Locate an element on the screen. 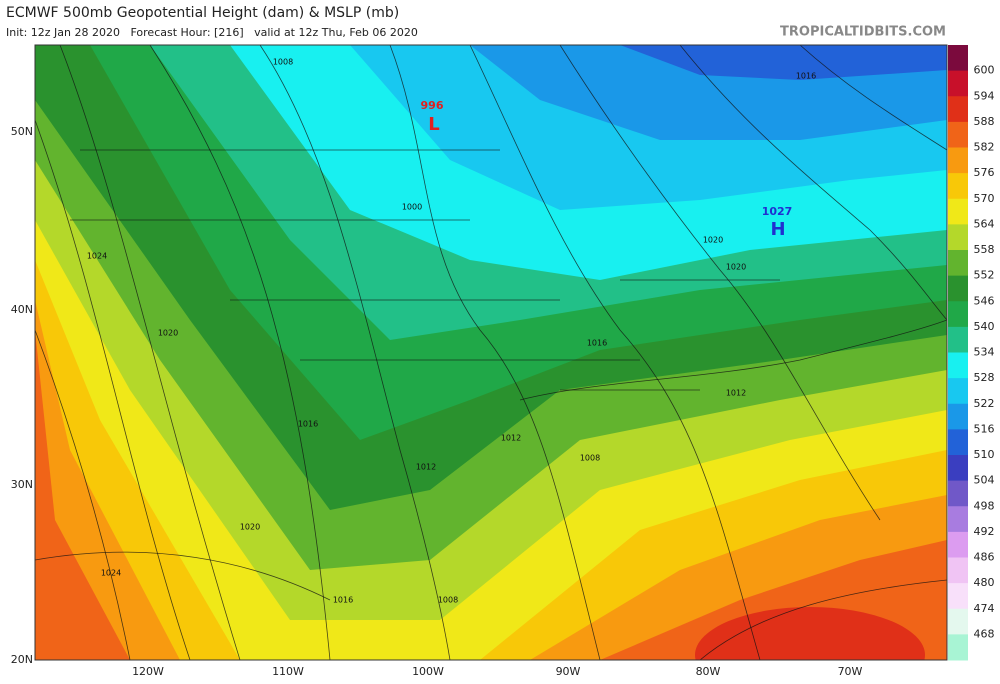 This screenshot has width=1000, height=684. colorbar-label: 528 is located at coordinates (984, 377).